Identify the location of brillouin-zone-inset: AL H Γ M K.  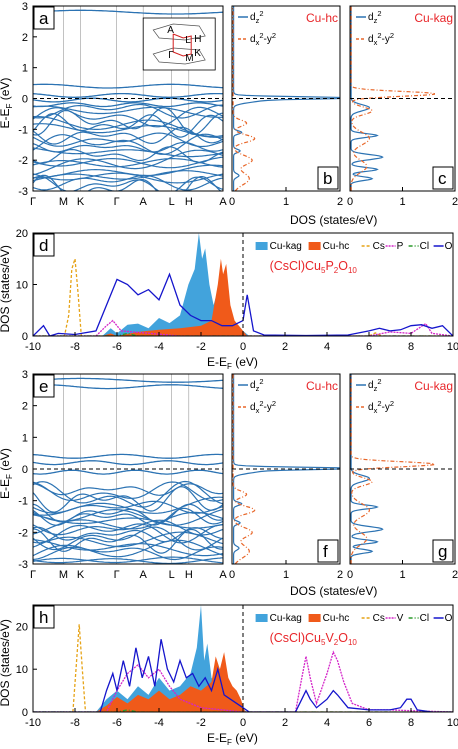
(179, 44).